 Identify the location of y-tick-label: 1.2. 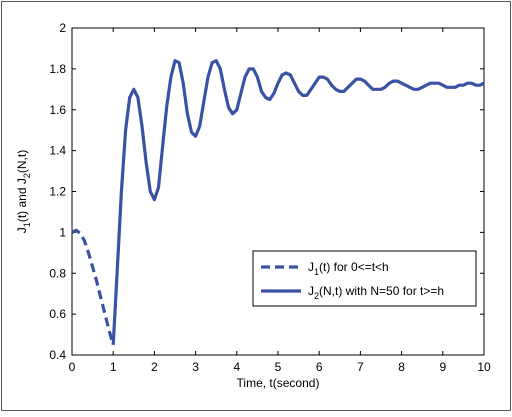
(57, 192).